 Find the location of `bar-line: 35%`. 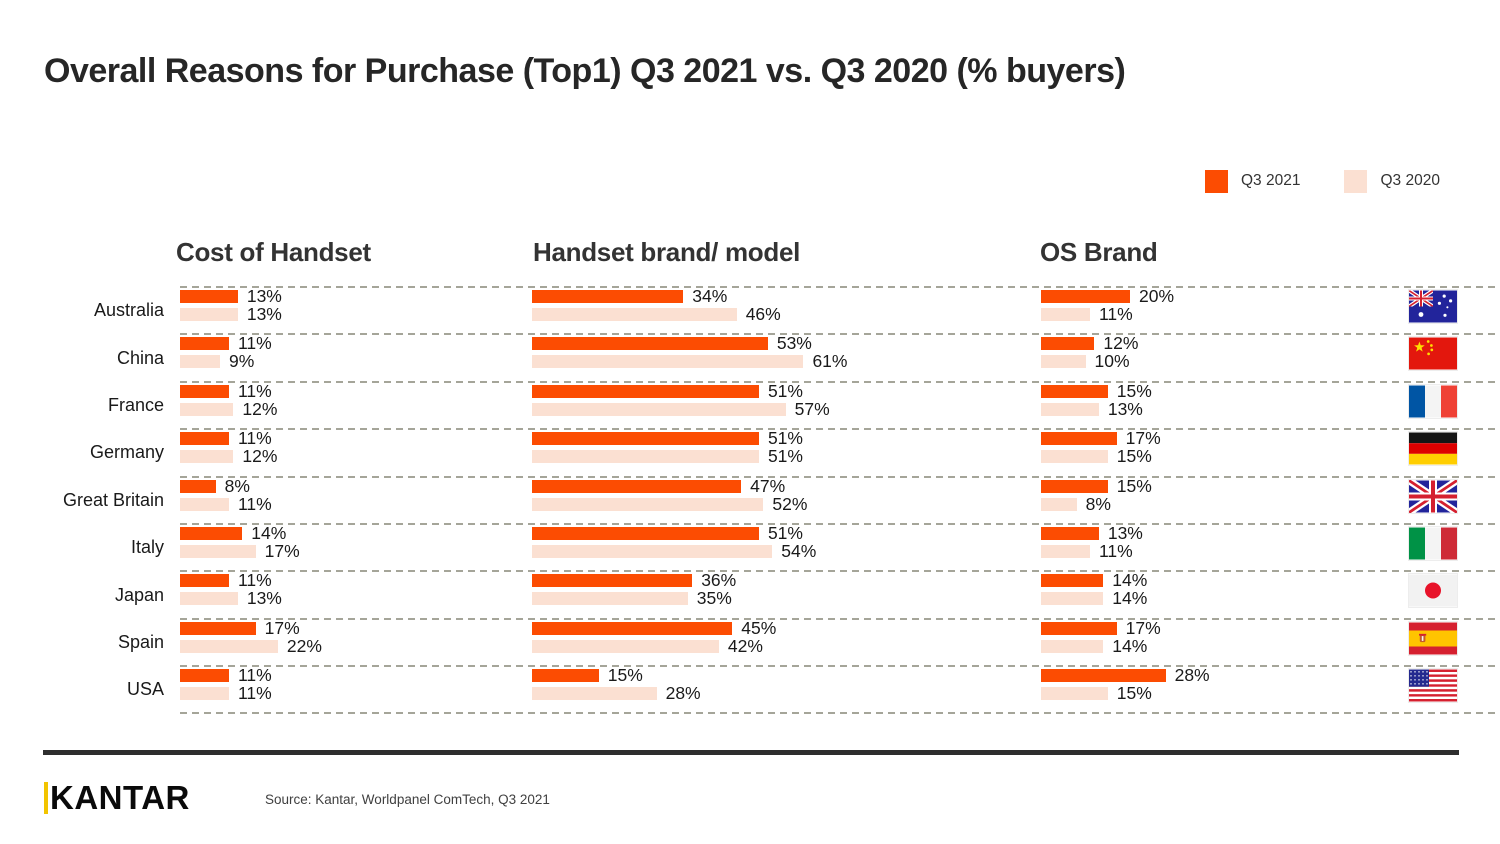

bar-line: 35% is located at coordinates (786, 598).